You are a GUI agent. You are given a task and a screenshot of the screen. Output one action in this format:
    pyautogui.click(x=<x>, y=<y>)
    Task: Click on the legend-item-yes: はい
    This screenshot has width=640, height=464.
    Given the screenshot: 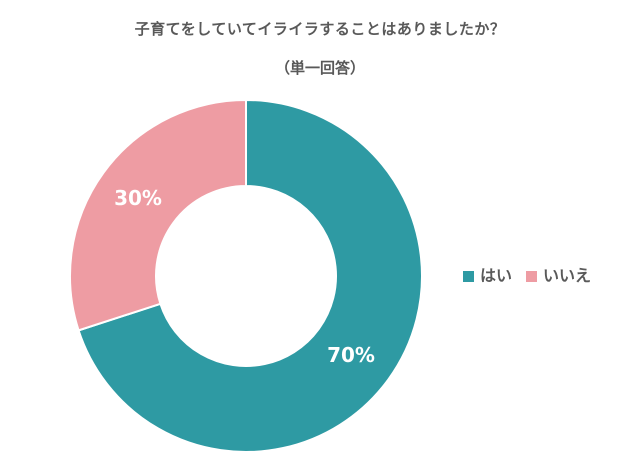 What is the action you would take?
    pyautogui.click(x=487, y=274)
    